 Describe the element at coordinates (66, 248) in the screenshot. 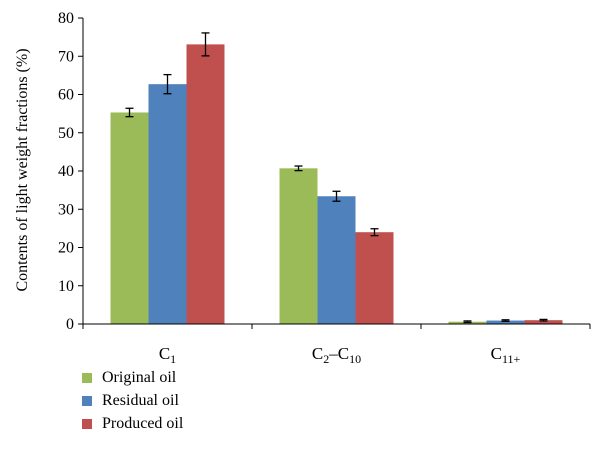

I see `y-tick-label-2: 20` at that location.